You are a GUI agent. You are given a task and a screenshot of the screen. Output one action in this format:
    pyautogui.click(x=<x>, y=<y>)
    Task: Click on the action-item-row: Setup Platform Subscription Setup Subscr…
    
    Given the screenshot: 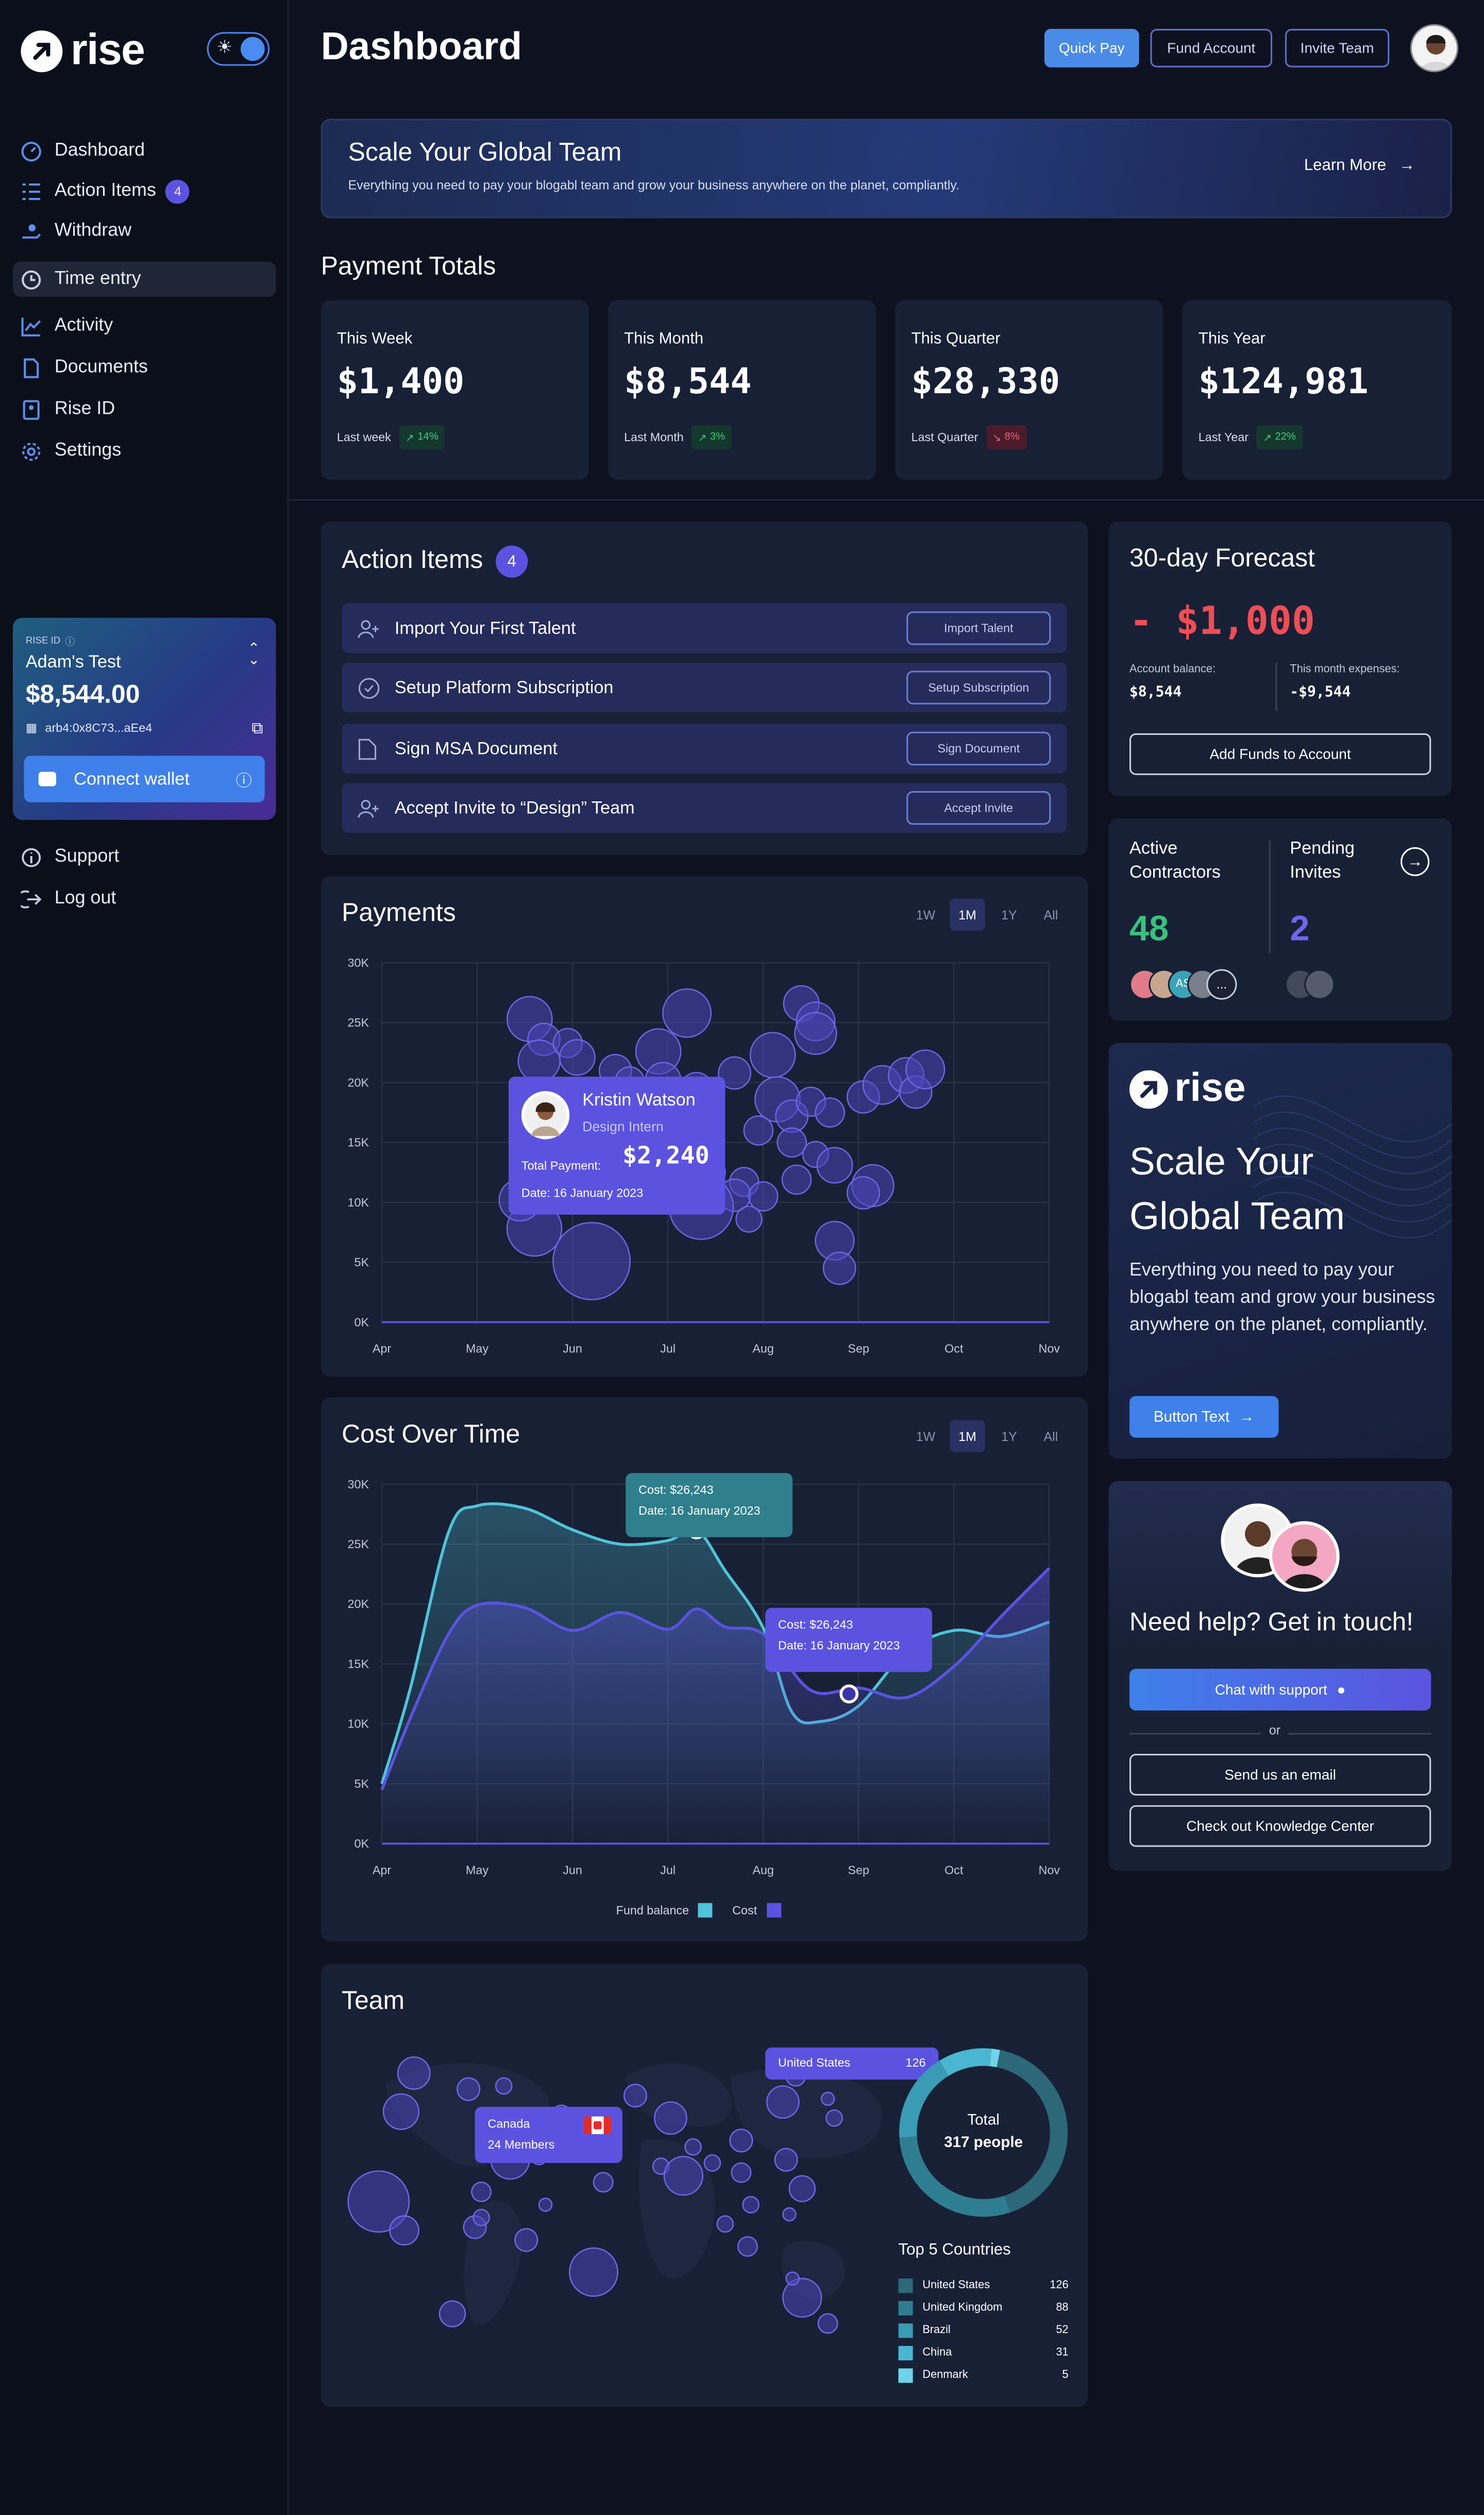 What is the action you would take?
    pyautogui.click(x=704, y=687)
    